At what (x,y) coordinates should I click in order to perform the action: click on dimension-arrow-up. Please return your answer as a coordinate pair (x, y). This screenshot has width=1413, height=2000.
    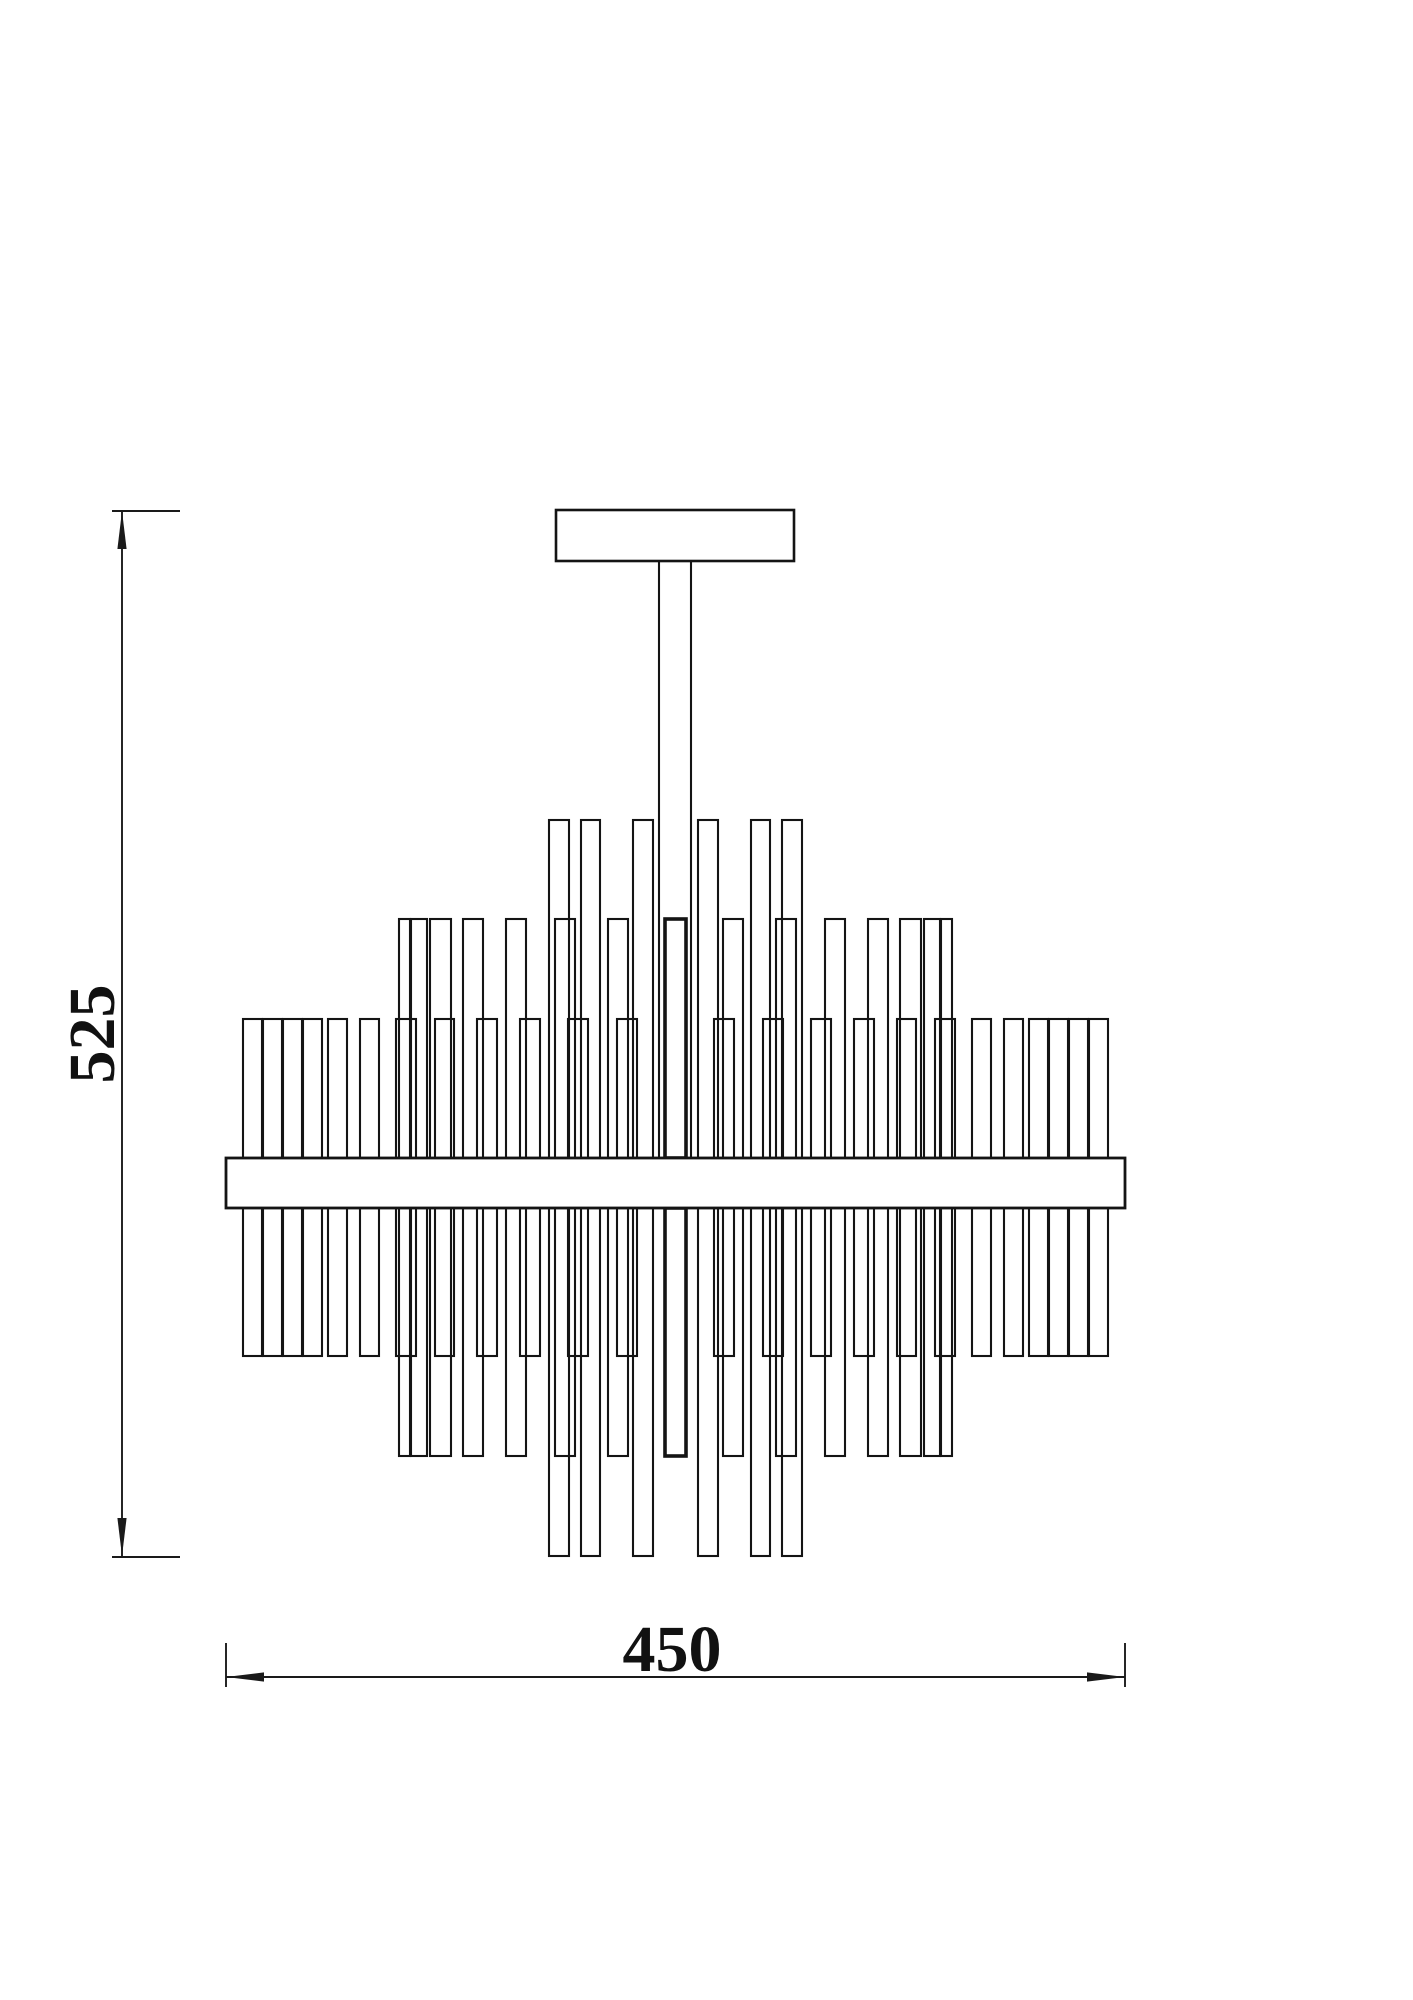
    Looking at the image, I should click on (122, 530).